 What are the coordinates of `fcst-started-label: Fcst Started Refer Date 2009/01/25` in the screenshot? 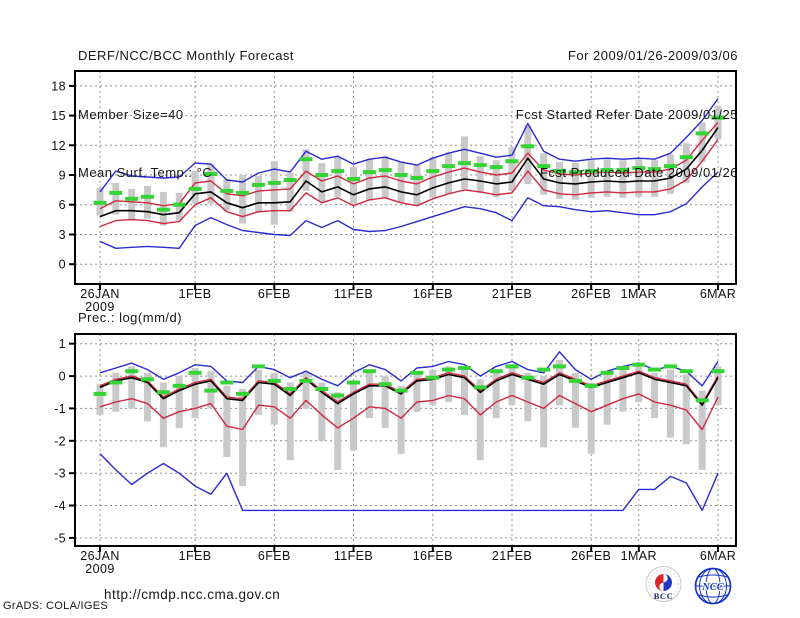 It's located at (626, 114).